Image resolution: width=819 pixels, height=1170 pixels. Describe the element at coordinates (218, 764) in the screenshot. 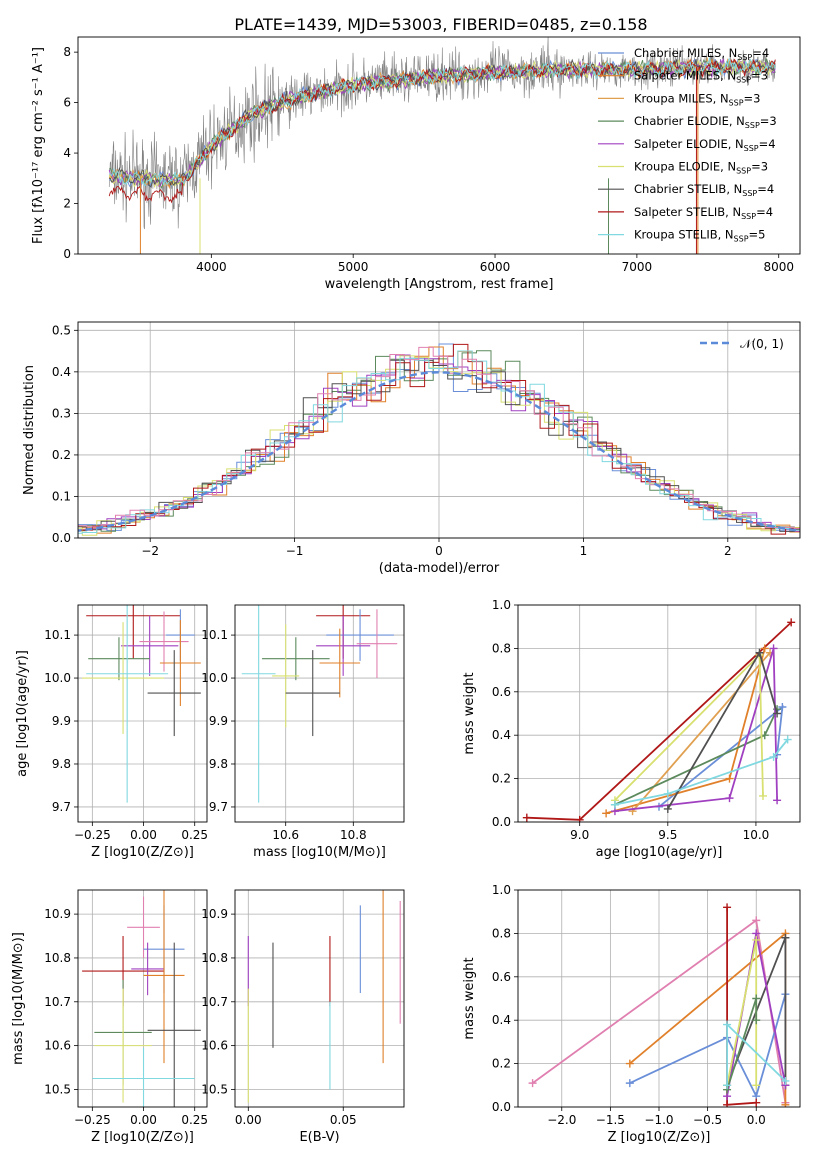

I see `y-tick-label: 9.8` at that location.